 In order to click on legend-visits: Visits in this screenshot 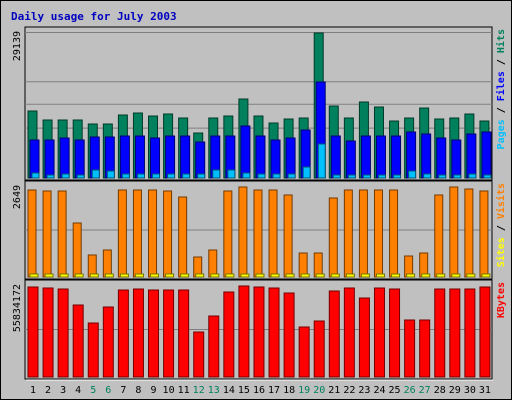, I will do `click(501, 201)`.